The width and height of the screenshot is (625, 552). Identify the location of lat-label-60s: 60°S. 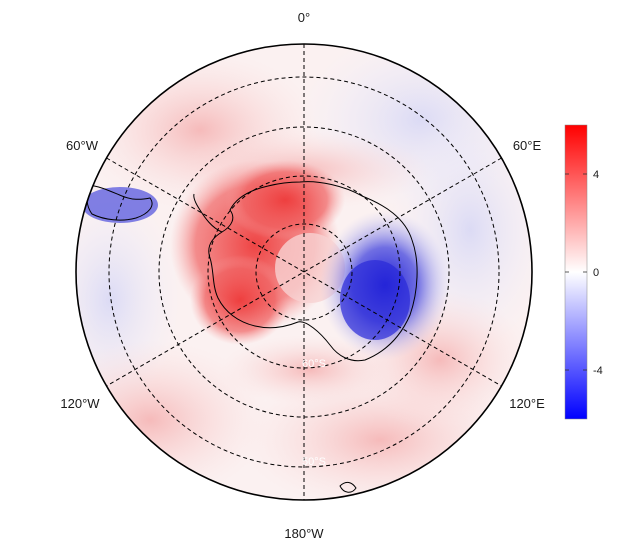
(314, 364).